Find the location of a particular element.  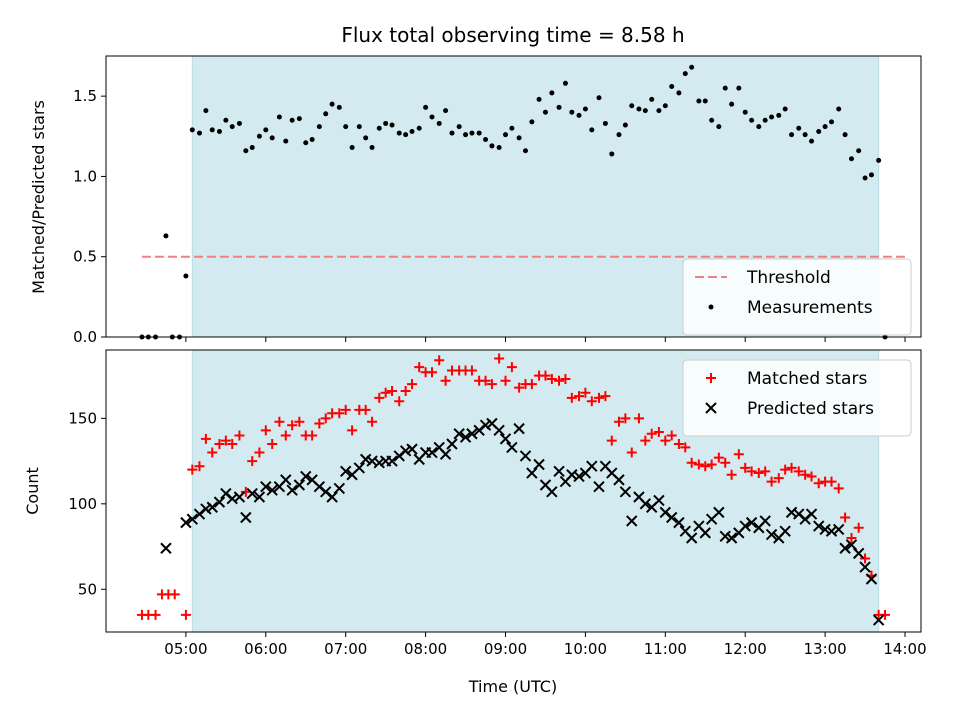

bottom-xtick-label-0: 05:00 is located at coordinates (185, 649).